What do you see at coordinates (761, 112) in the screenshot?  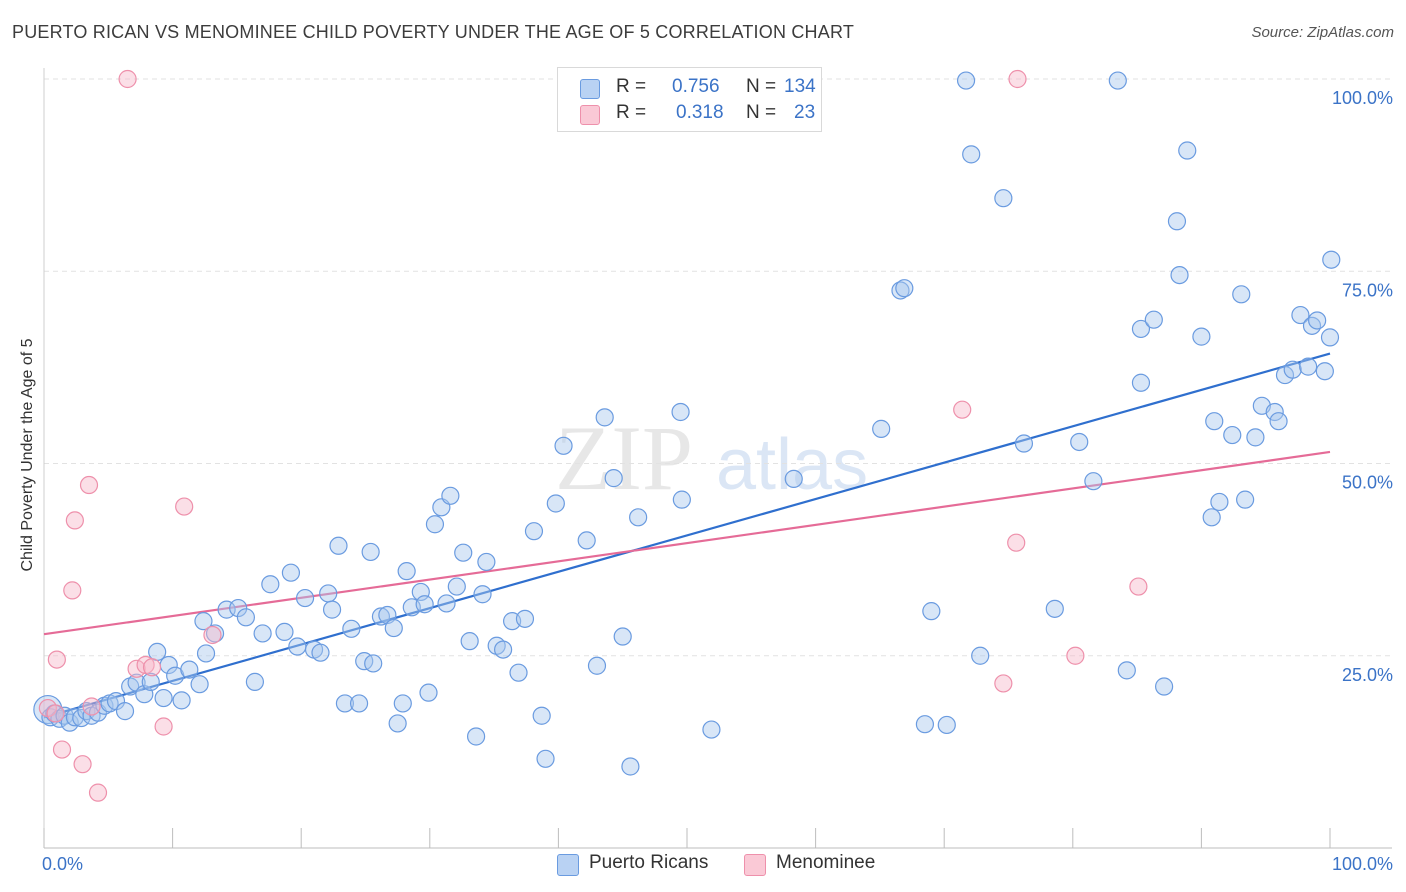 I see `legend-n-label: N =` at bounding box center [761, 112].